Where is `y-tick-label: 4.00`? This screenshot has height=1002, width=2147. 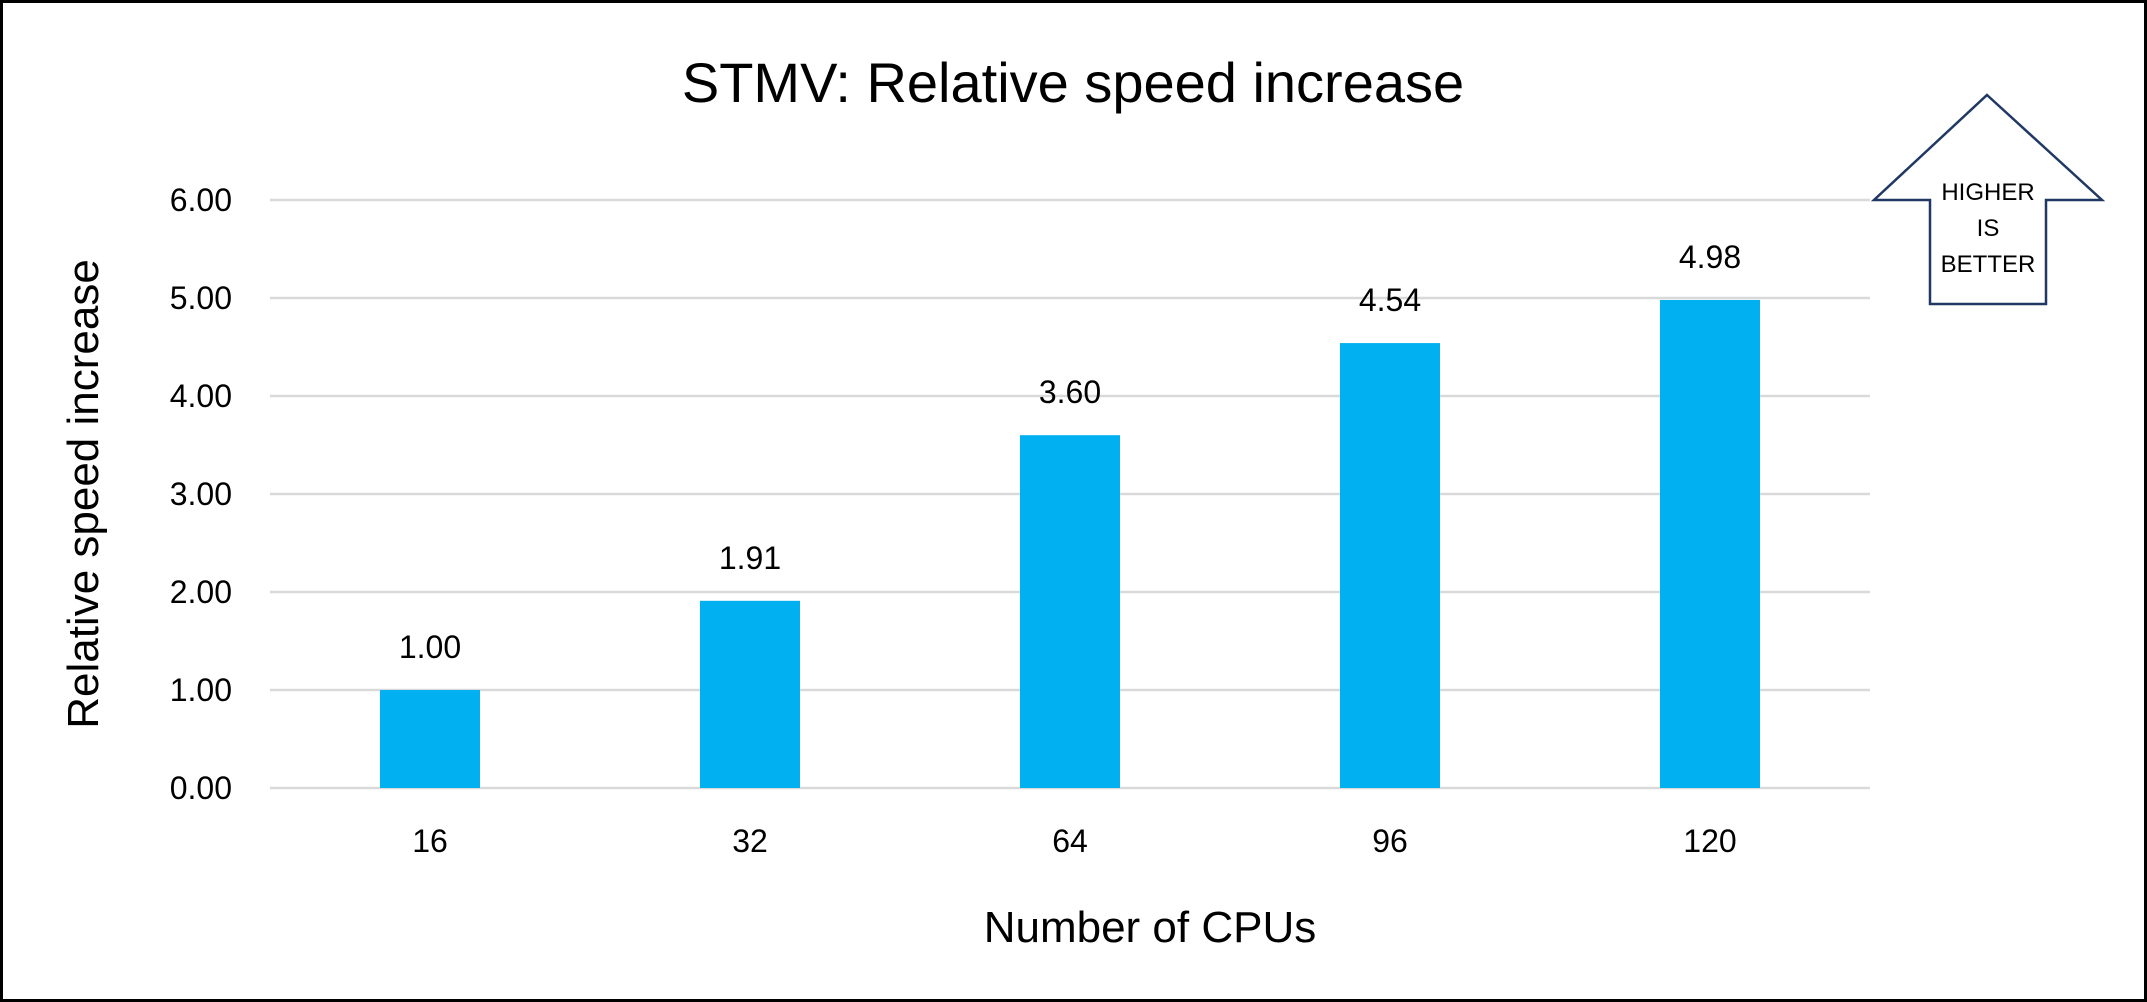 y-tick-label: 4.00 is located at coordinates (201, 396).